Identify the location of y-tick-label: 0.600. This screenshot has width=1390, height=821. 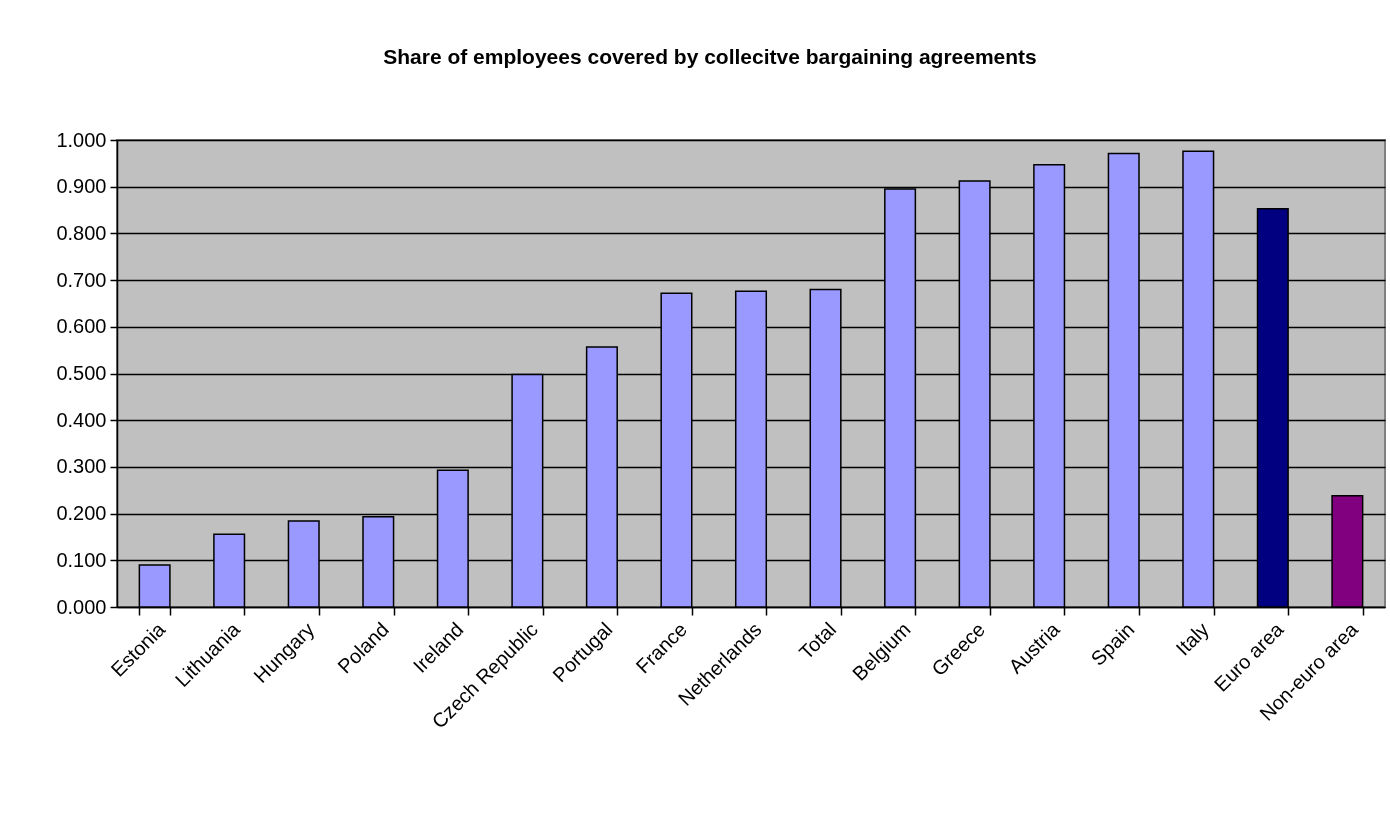
(81, 326).